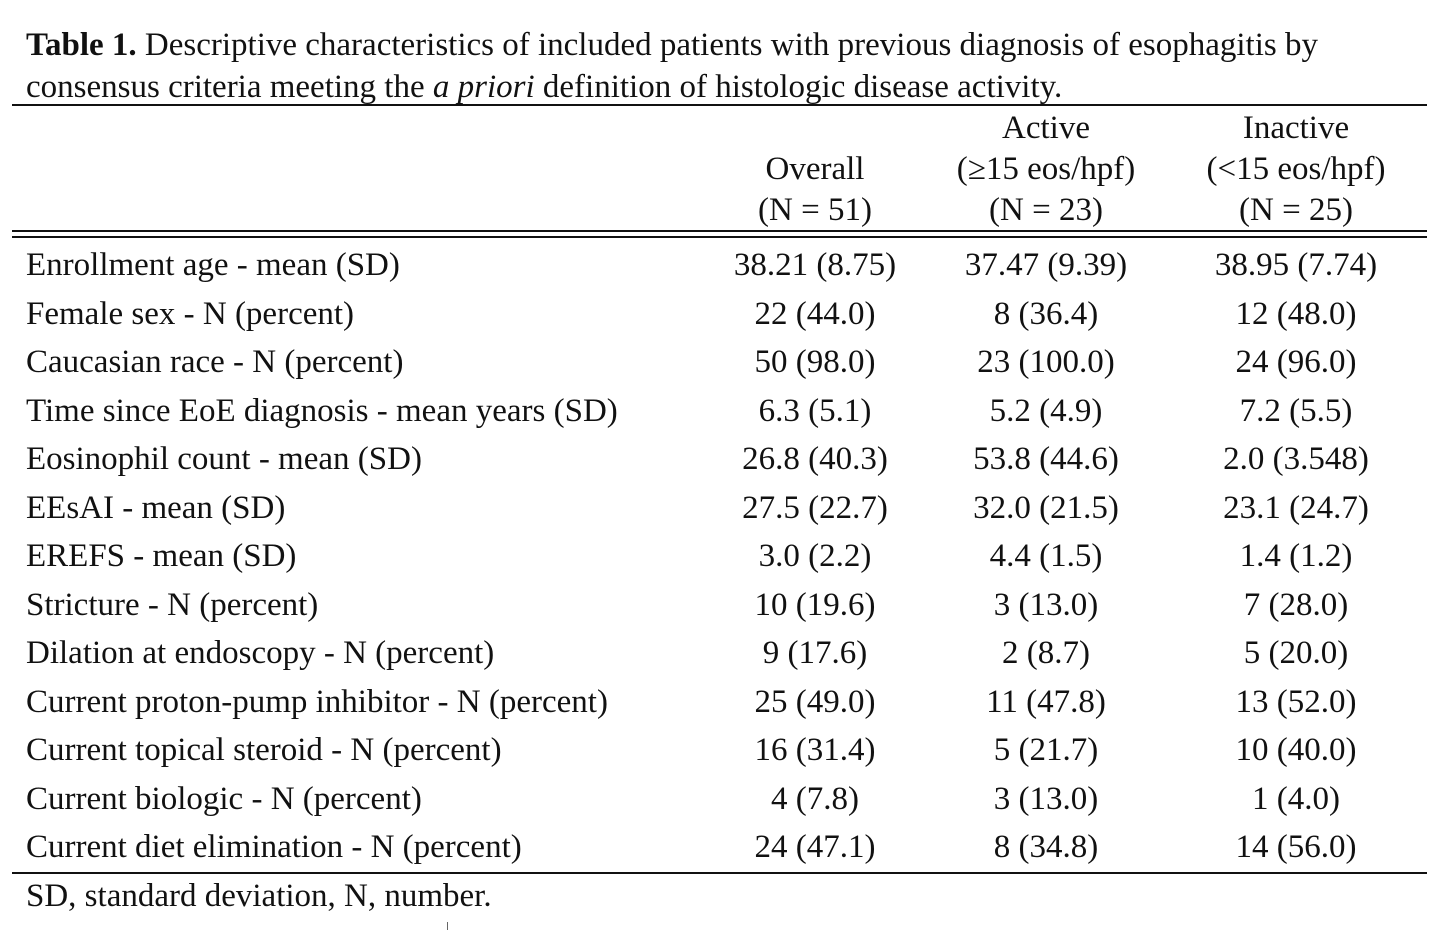 The height and width of the screenshot is (930, 1442). Describe the element at coordinates (815, 128) in the screenshot. I see `column-header-line` at that location.